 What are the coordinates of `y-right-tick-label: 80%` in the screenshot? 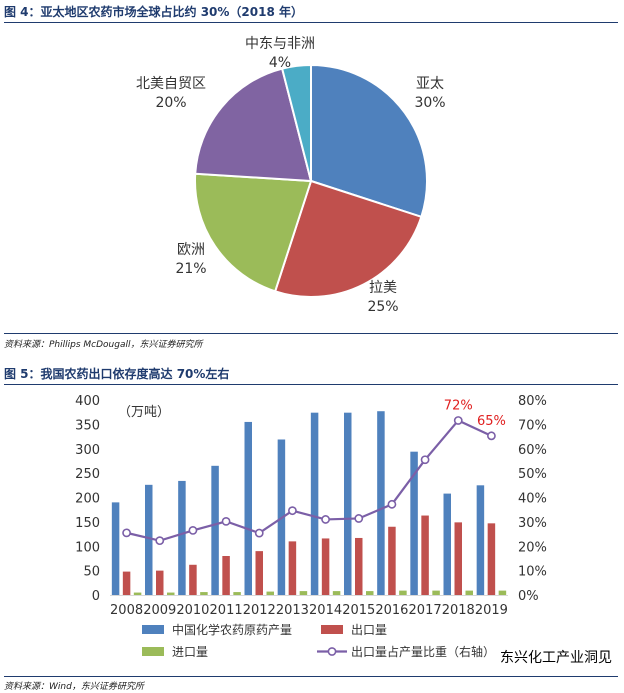 It's located at (532, 401).